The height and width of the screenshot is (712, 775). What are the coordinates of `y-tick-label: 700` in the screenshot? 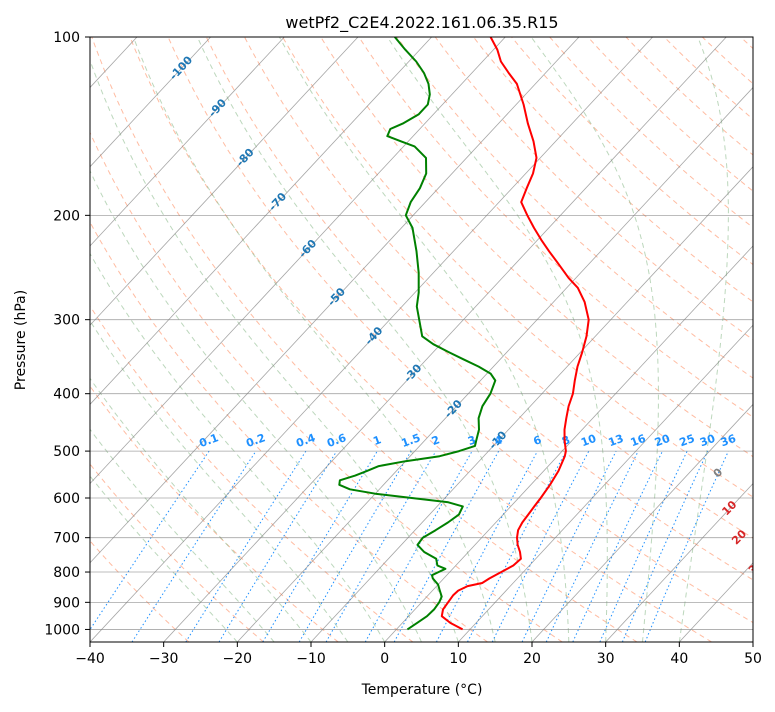 It's located at (66, 539).